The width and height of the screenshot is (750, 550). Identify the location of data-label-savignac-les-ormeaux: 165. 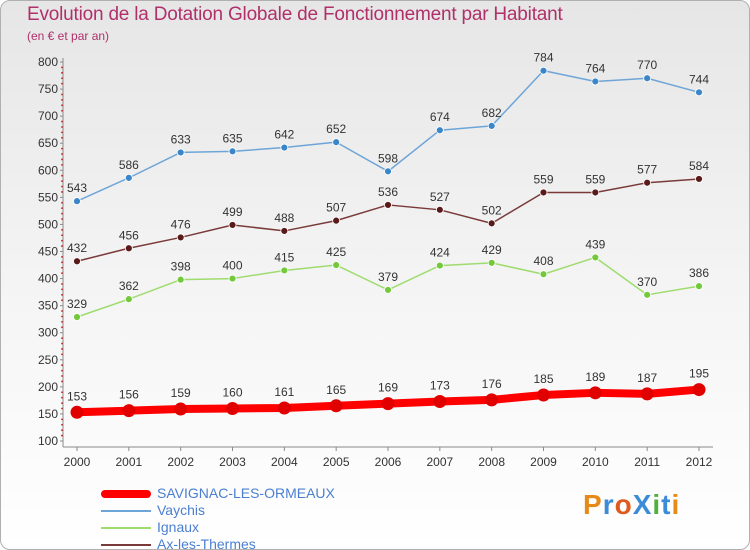
(336, 390).